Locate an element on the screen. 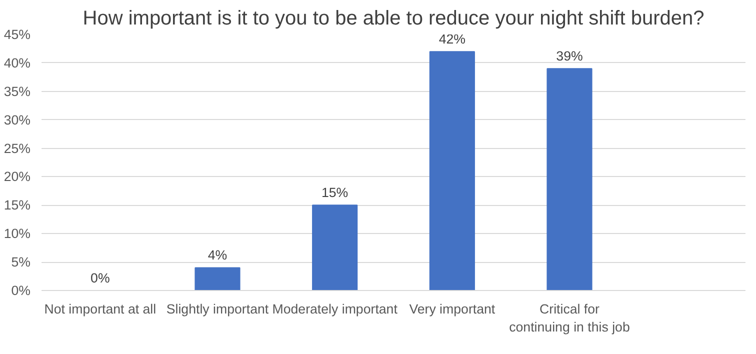 The image size is (756, 354). text: 39% is located at coordinates (569, 56).